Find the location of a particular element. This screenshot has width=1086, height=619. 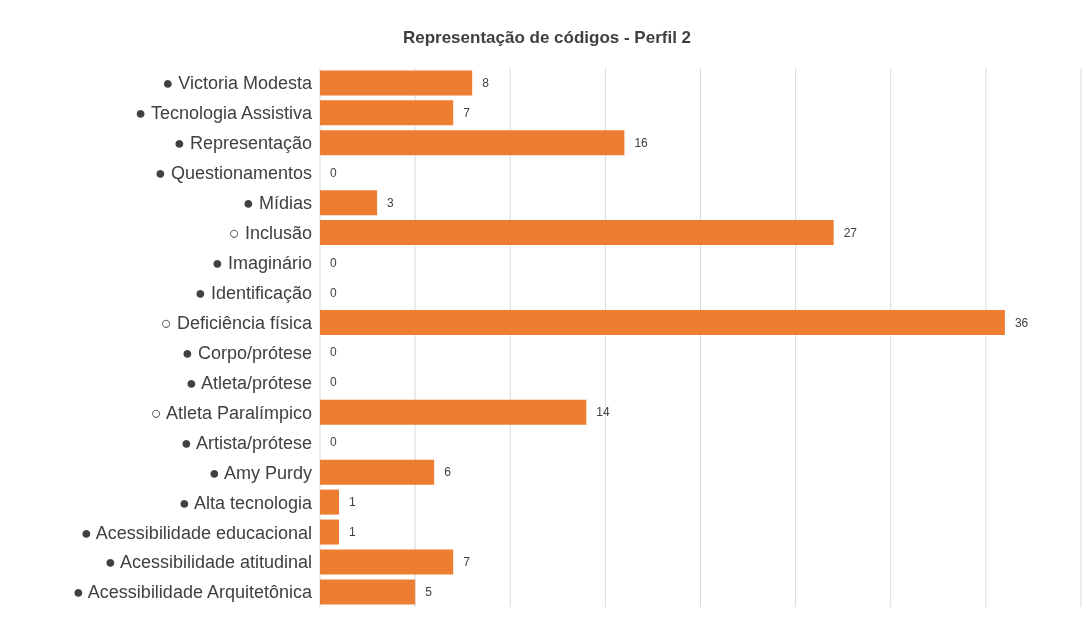

y-tick-label: ● Alta tecnologia is located at coordinates (246, 502).